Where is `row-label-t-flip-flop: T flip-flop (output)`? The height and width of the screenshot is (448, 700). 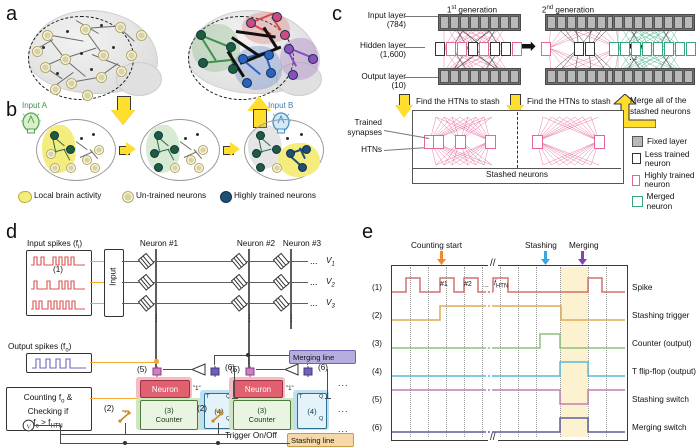 row-label-t-flip-flop: T flip-flop (output) is located at coordinates (664, 371).